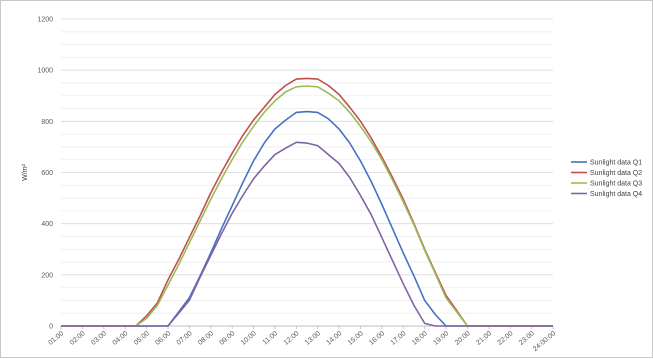 The height and width of the screenshot is (359, 653). I want to click on x-tick-label: 08:00, so click(206, 338).